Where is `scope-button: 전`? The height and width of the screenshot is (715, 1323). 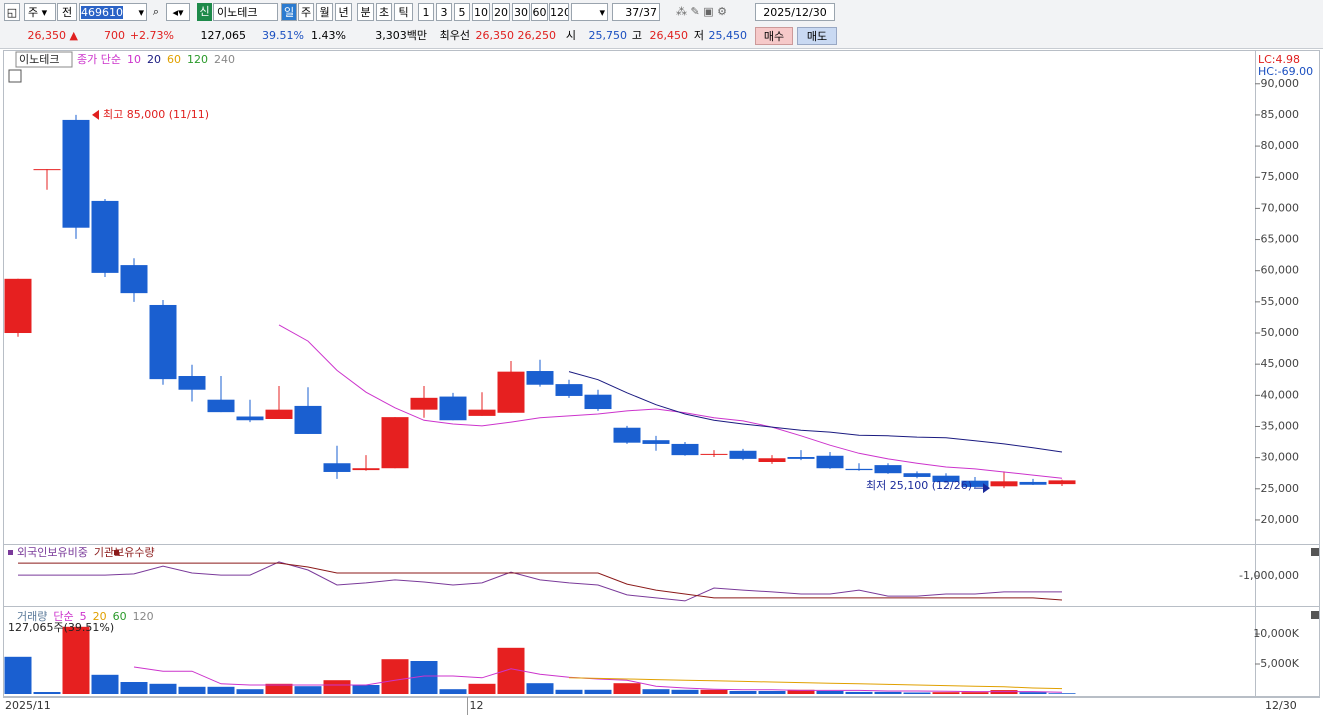 scope-button: 전 is located at coordinates (67, 12).